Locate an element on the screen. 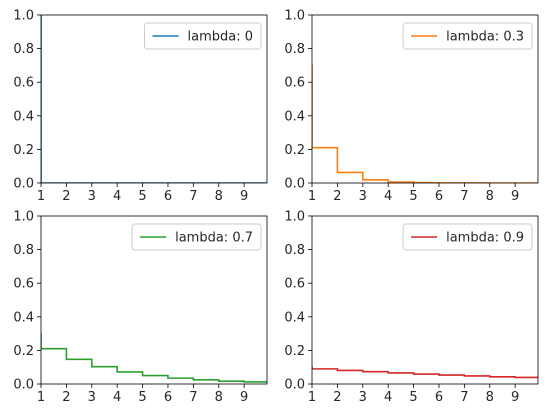  legend-label: lambda: 0.3 is located at coordinates (485, 37).